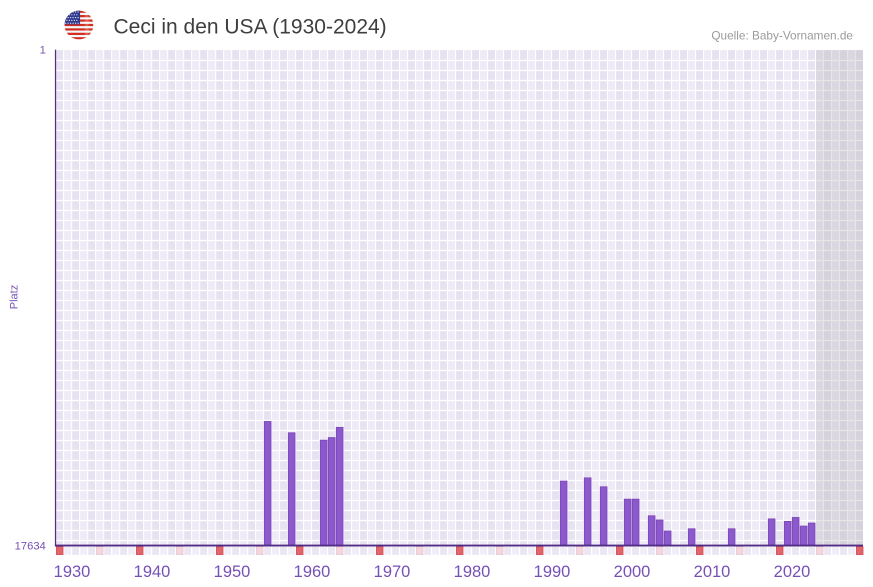 The image size is (873, 587). Describe the element at coordinates (152, 572) in the screenshot. I see `svg-text: 1940` at that location.